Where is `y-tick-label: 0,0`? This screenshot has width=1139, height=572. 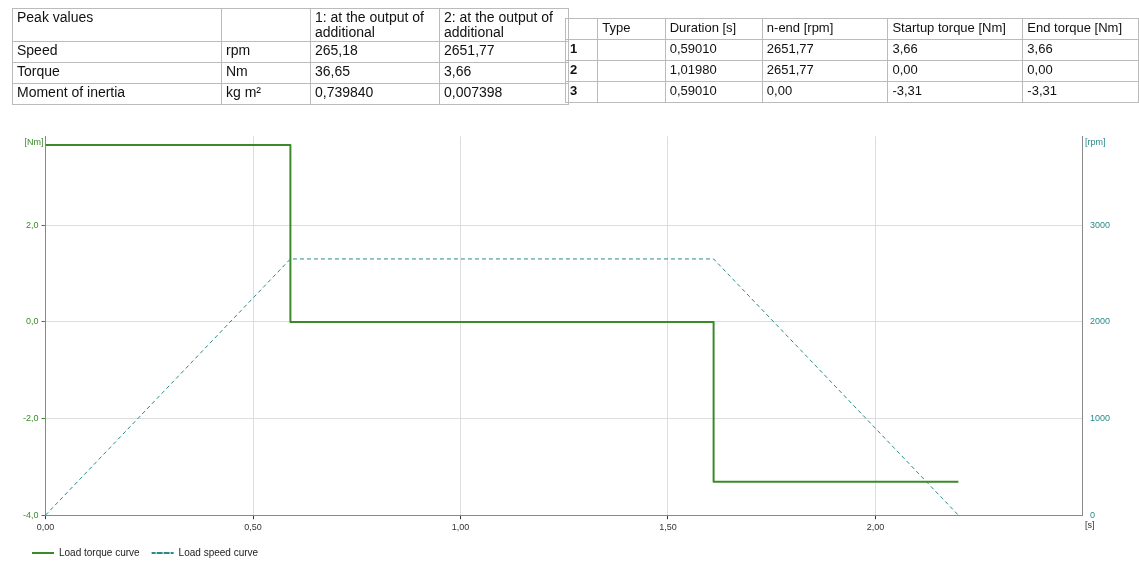 y-tick-label: 0,0 is located at coordinates (32, 321).